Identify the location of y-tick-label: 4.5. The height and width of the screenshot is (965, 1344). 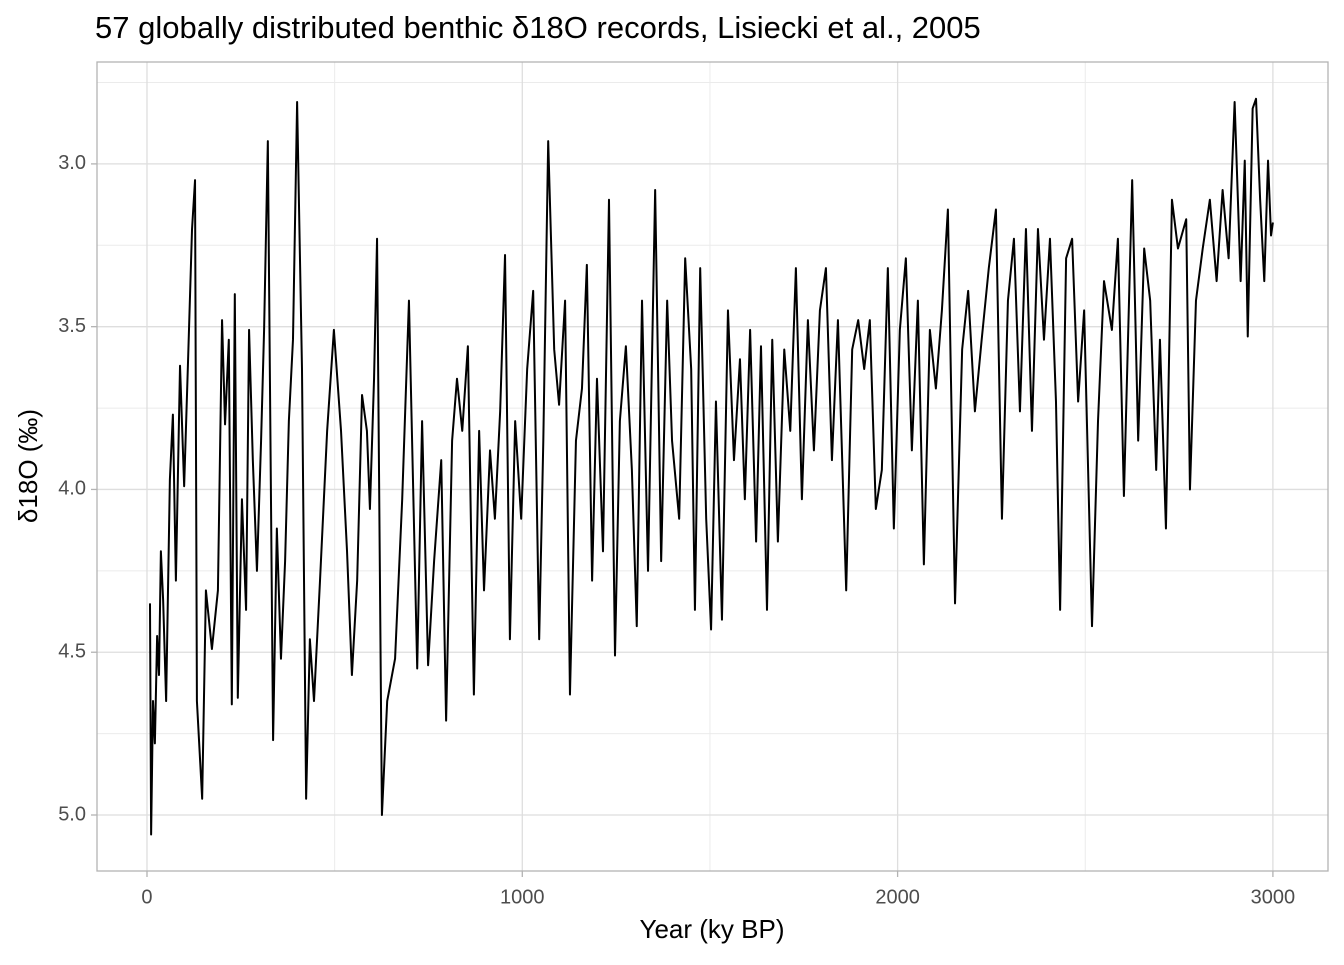
(72, 652).